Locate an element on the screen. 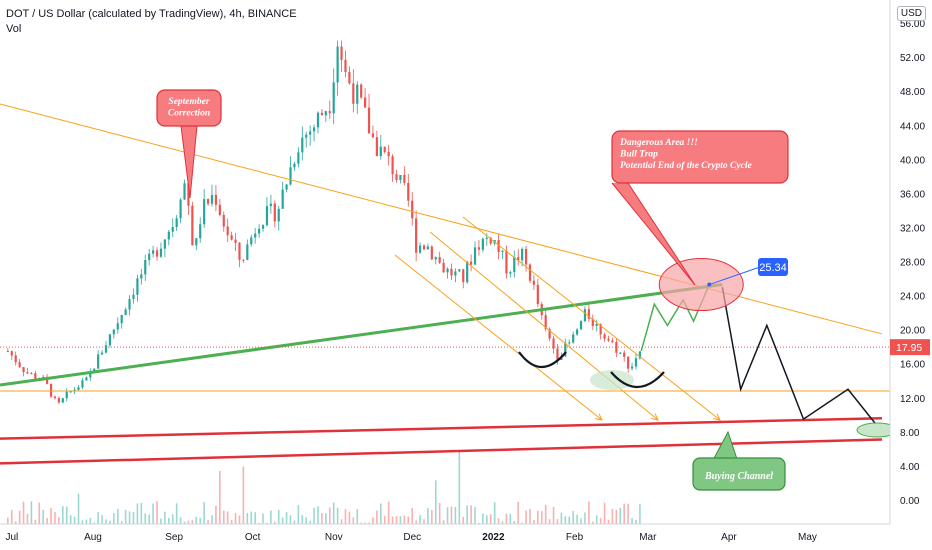 The height and width of the screenshot is (550, 932). y-tick-label: 48.00 is located at coordinates (912, 92).